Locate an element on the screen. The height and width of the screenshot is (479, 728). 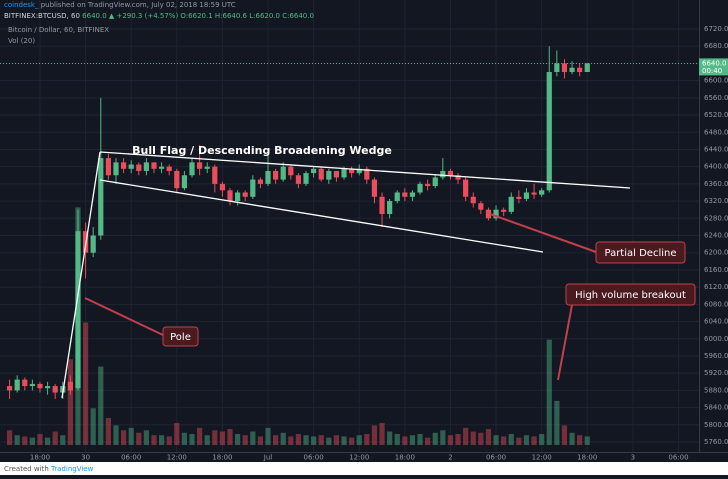
callout-breakout: High volume breakout is located at coordinates (626, 332).